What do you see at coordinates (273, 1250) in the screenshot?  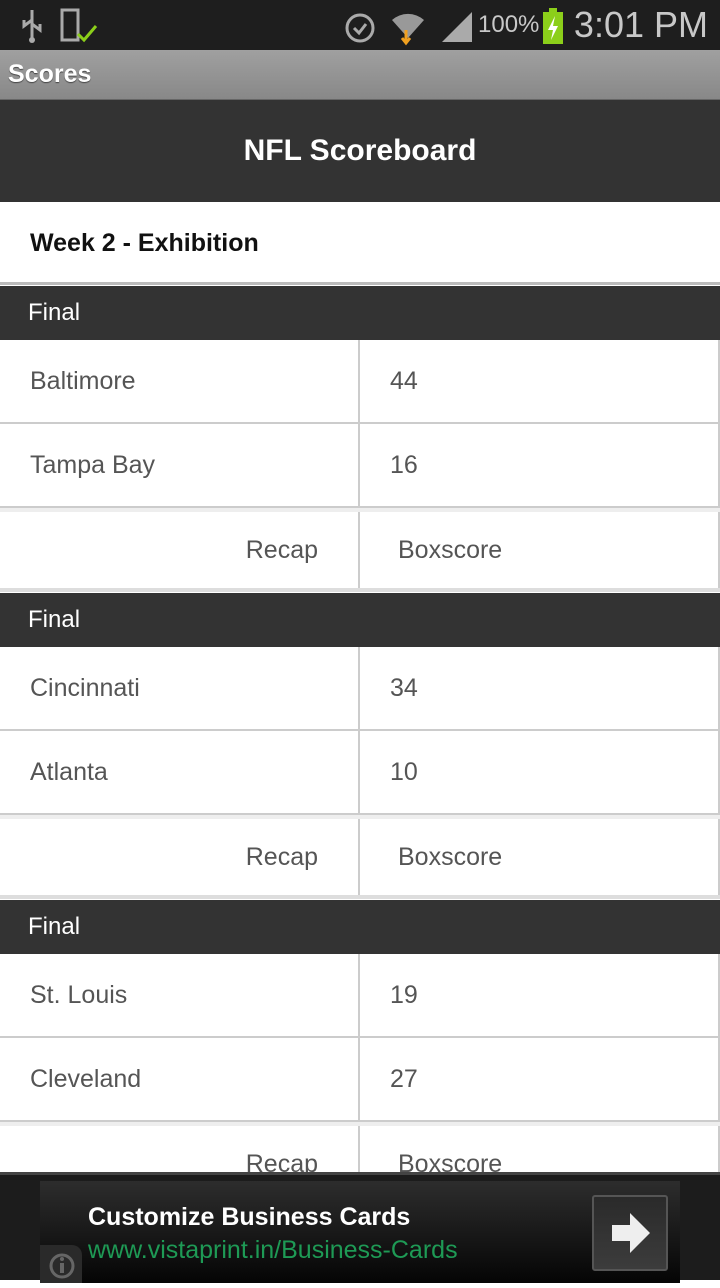 I see `ad-url: www.vistaprint.in/Business-Cards` at bounding box center [273, 1250].